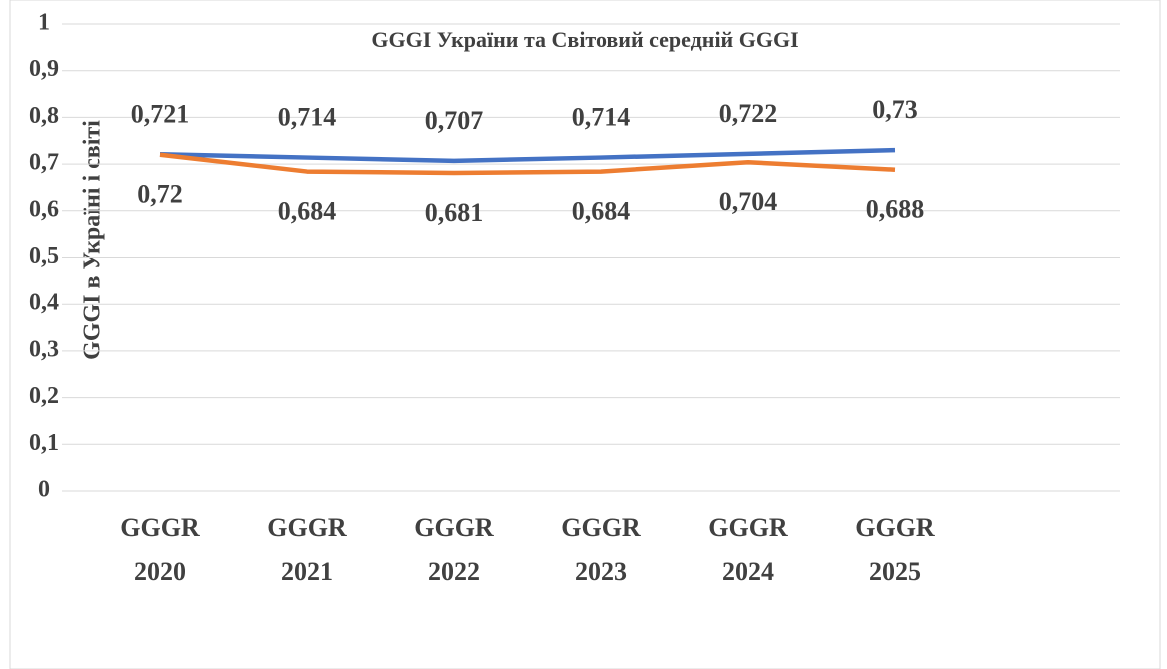 The height and width of the screenshot is (669, 1167). I want to click on x-tick-label: GGGR 2025, so click(895, 549).